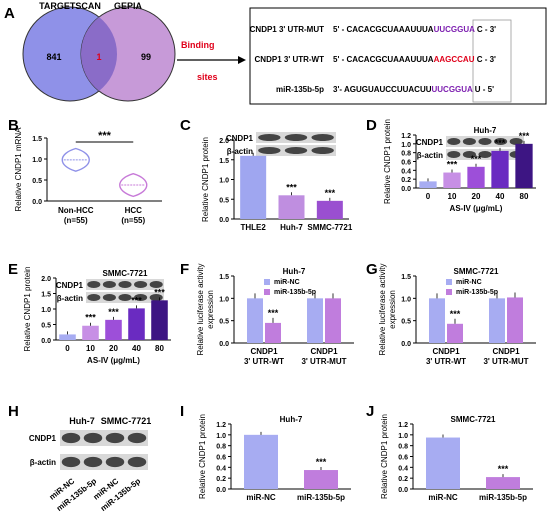 This screenshot has width=550, height=517. What do you see at coordinates (428, 196) in the screenshot?
I see `x-tick-label: 0` at bounding box center [428, 196].